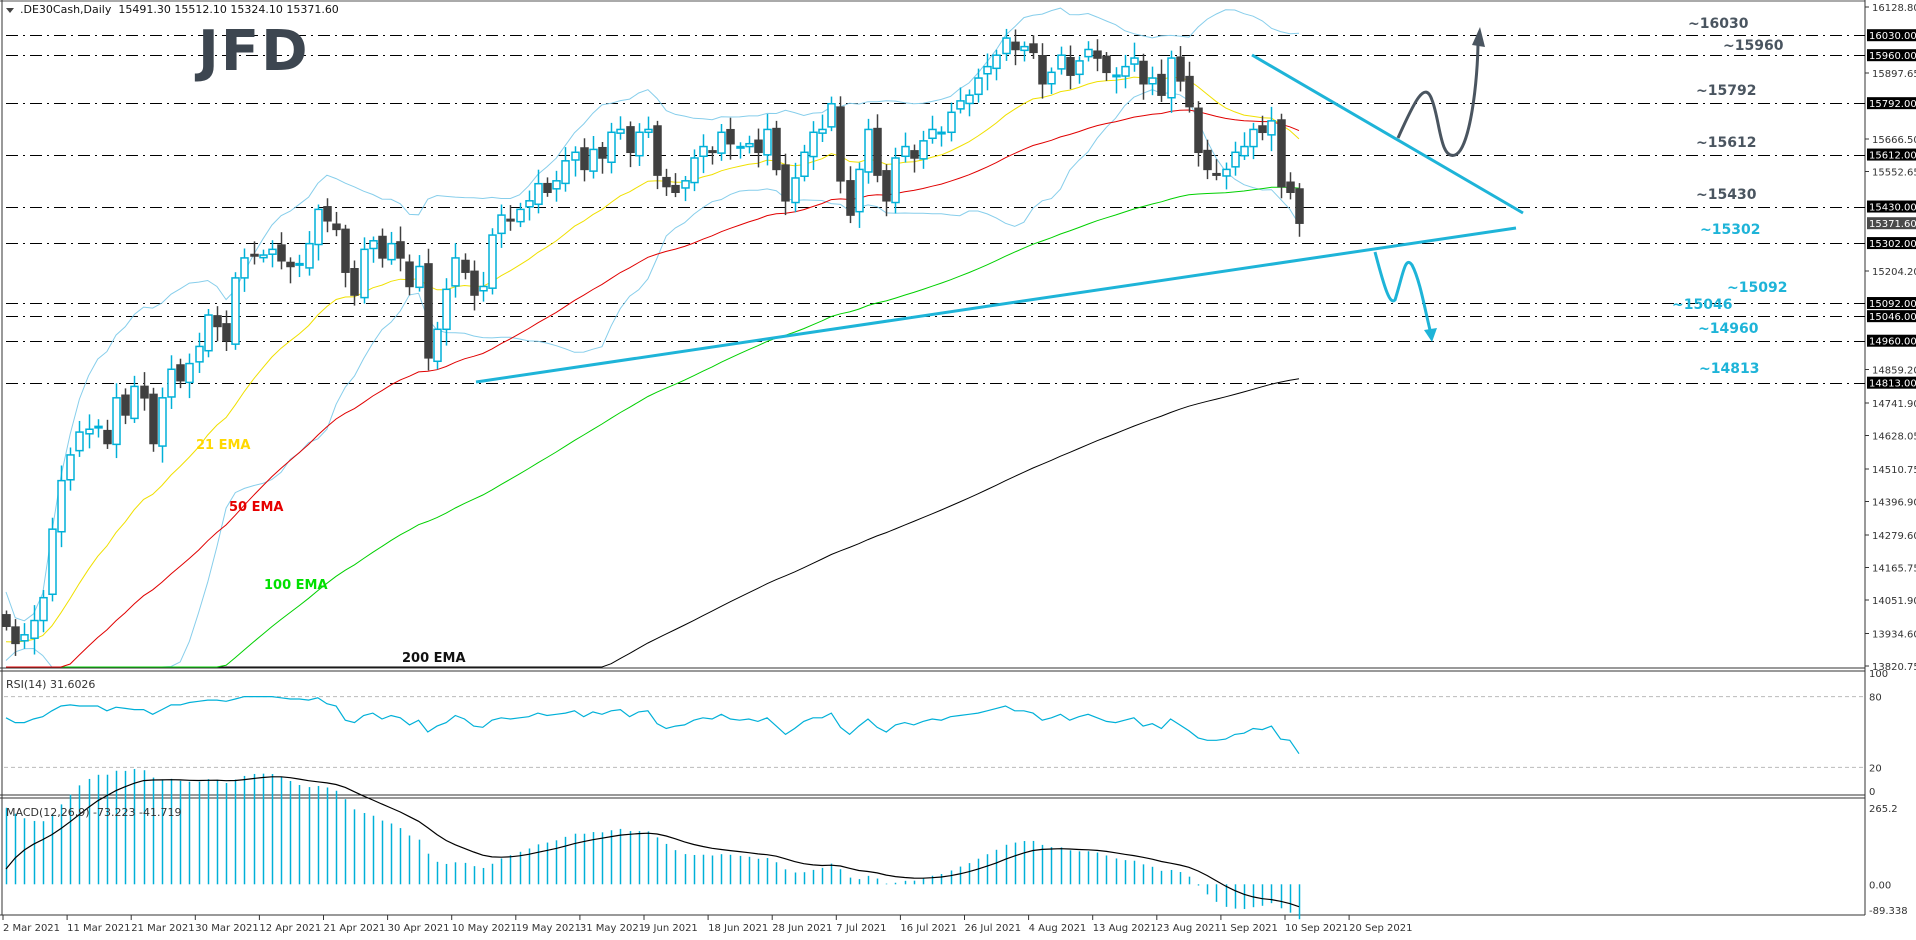 This screenshot has height=940, width=1916. What do you see at coordinates (1894, 436) in the screenshot?
I see `y-tick-label: 14628.05` at bounding box center [1894, 436].